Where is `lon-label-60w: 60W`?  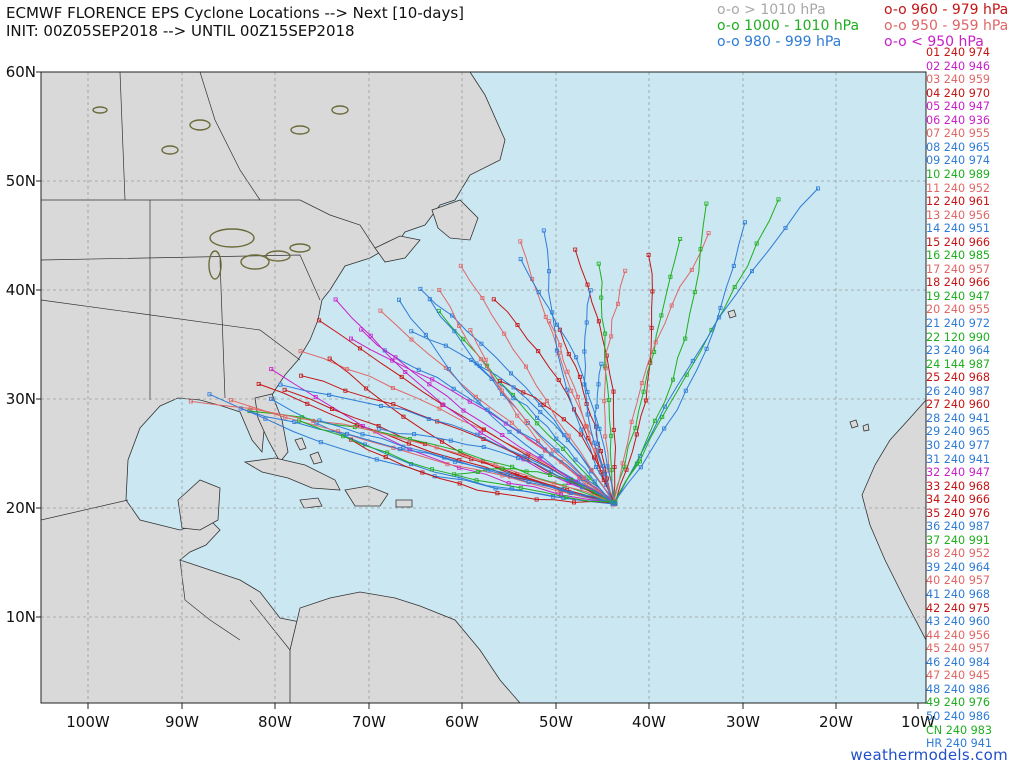
lon-label-60w: 60W is located at coordinates (462, 722).